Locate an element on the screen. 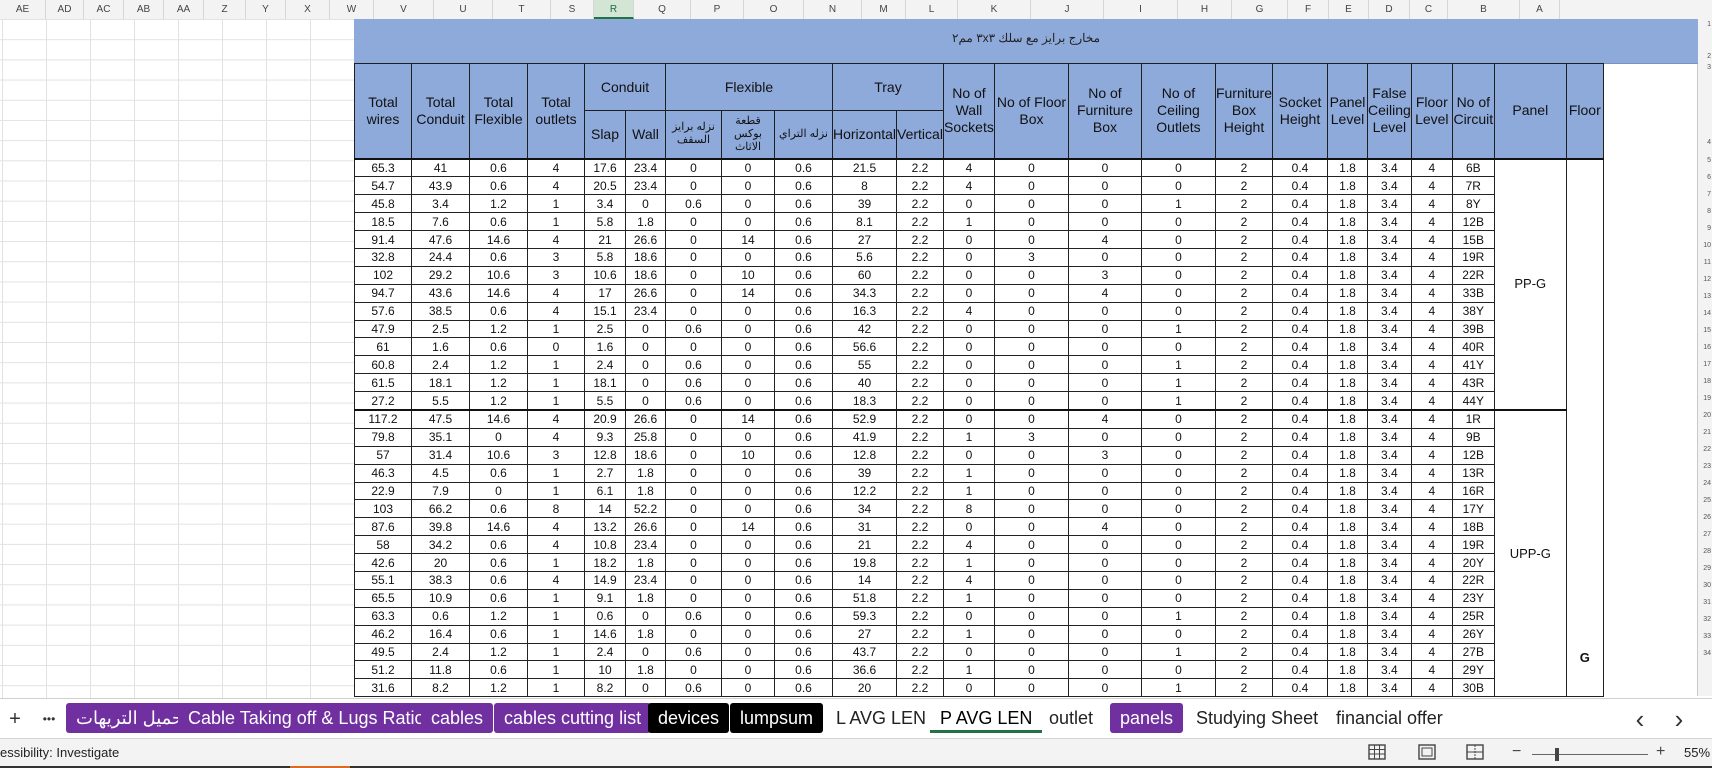 Image resolution: width=1712 pixels, height=768 pixels. row-header-26: 26 is located at coordinates (1707, 517).